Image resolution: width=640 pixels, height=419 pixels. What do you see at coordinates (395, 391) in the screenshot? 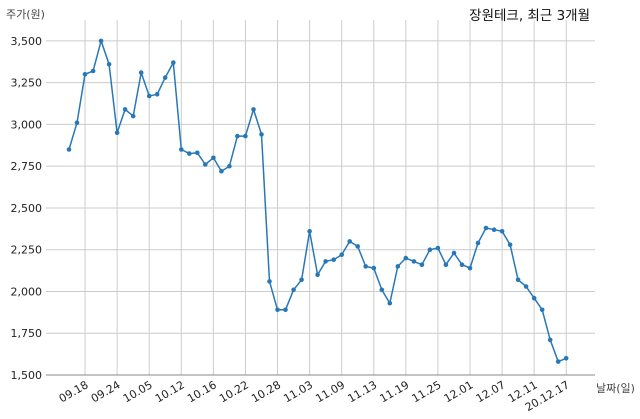
I see `x-tick-label: 11.19` at bounding box center [395, 391].